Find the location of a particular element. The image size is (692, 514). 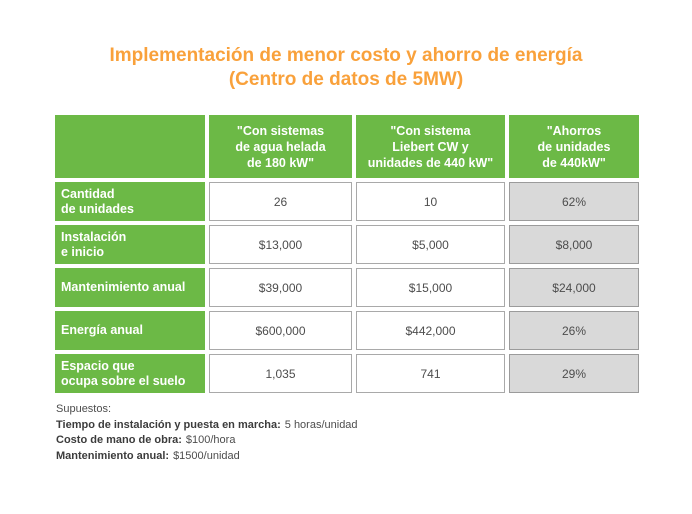

value-cell: $5,000 is located at coordinates (430, 244).